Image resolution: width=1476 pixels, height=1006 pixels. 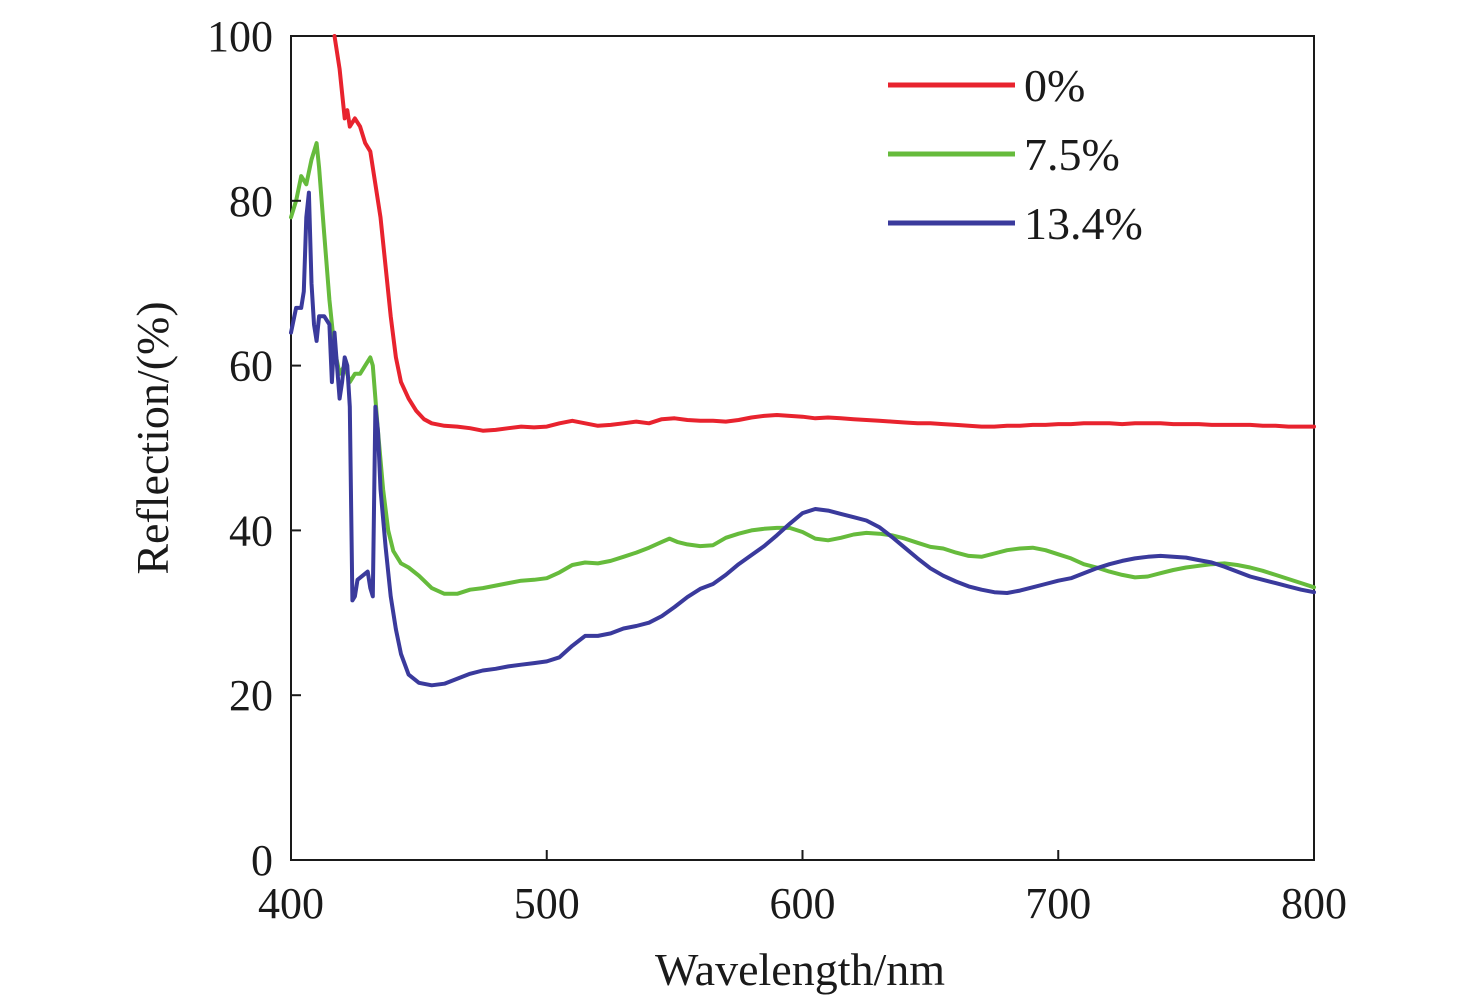 What do you see at coordinates (1314, 903) in the screenshot?
I see `x-tick-label-800: 800` at bounding box center [1314, 903].